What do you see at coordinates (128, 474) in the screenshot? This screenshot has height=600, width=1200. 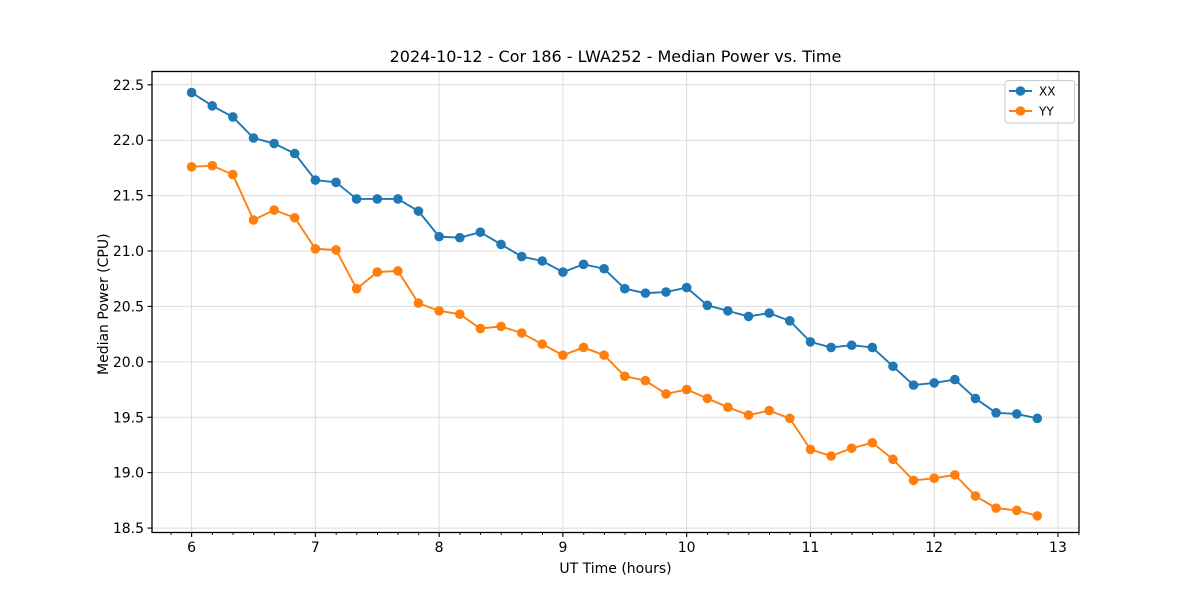 I see `y-tick-label: 19.0` at bounding box center [128, 474].